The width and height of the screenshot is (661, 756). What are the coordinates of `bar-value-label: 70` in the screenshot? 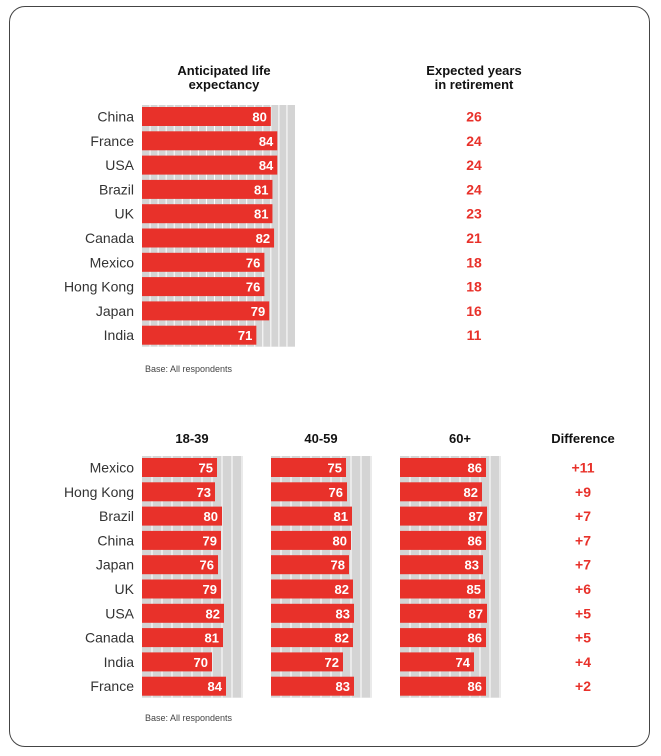 It's located at (201, 662).